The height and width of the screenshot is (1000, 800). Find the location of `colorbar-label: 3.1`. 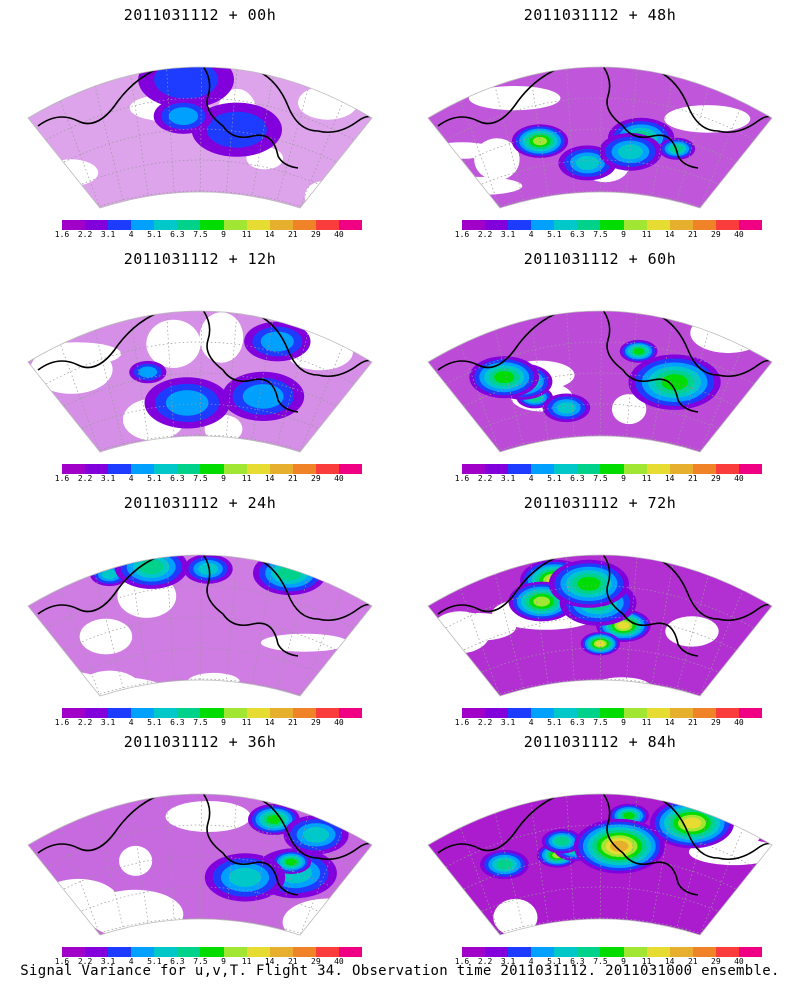

colorbar-label: 3.1 is located at coordinates (508, 234).